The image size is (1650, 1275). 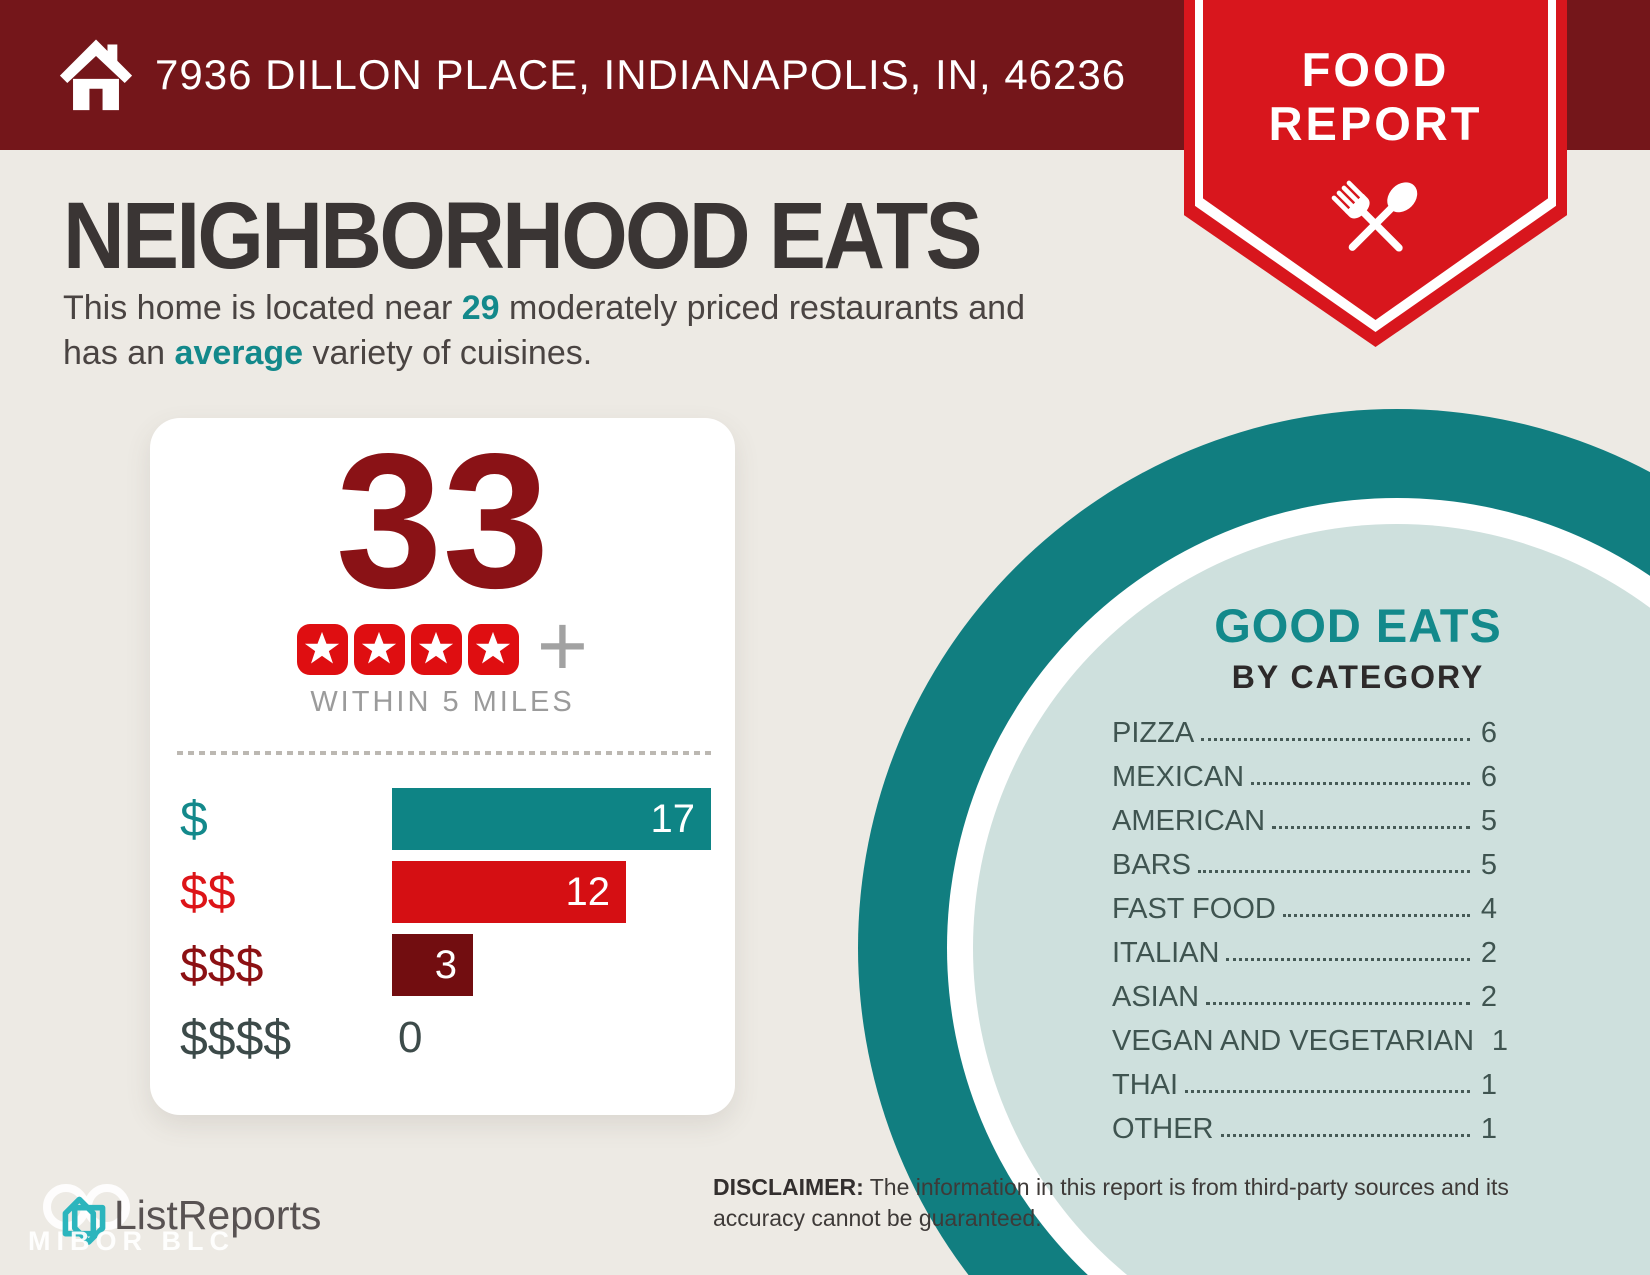 What do you see at coordinates (1304, 1129) in the screenshot?
I see `category-row: OTHER 1` at bounding box center [1304, 1129].